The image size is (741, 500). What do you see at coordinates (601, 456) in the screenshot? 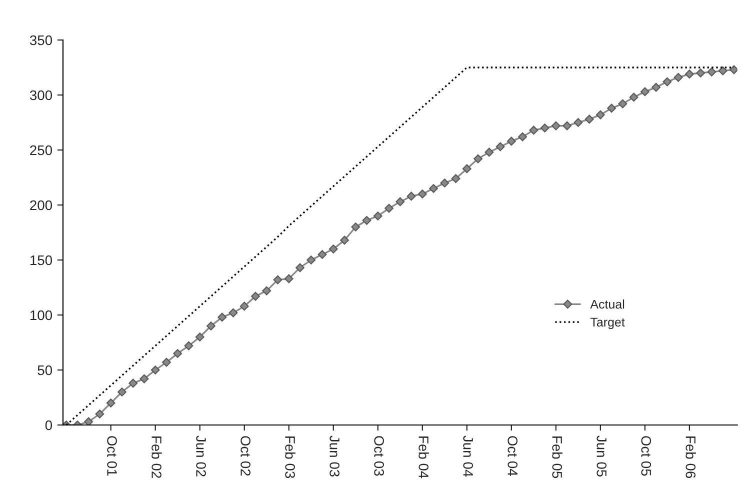
I see `x-tick-label: Jun 05` at bounding box center [601, 456].